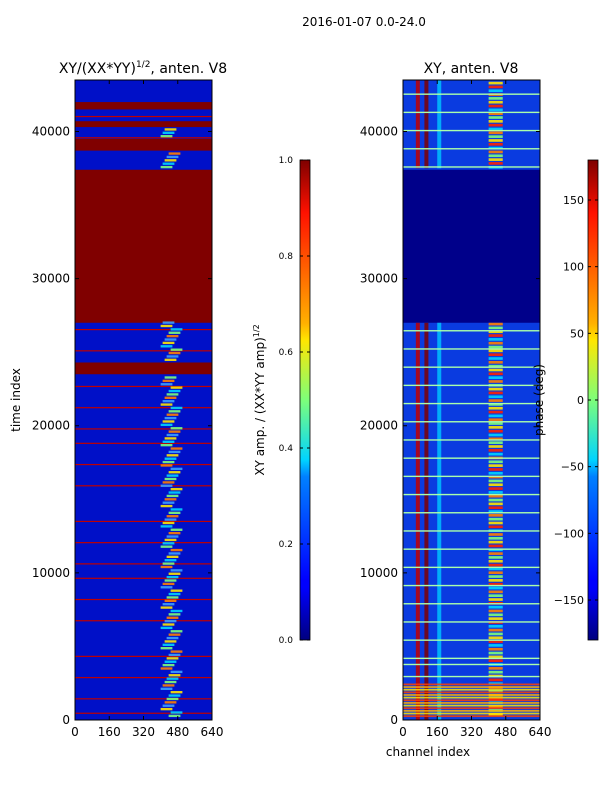  Describe the element at coordinates (364, 22) in the screenshot. I see `figure-suptitle: 2016-01-07 0.0-24.0` at that location.